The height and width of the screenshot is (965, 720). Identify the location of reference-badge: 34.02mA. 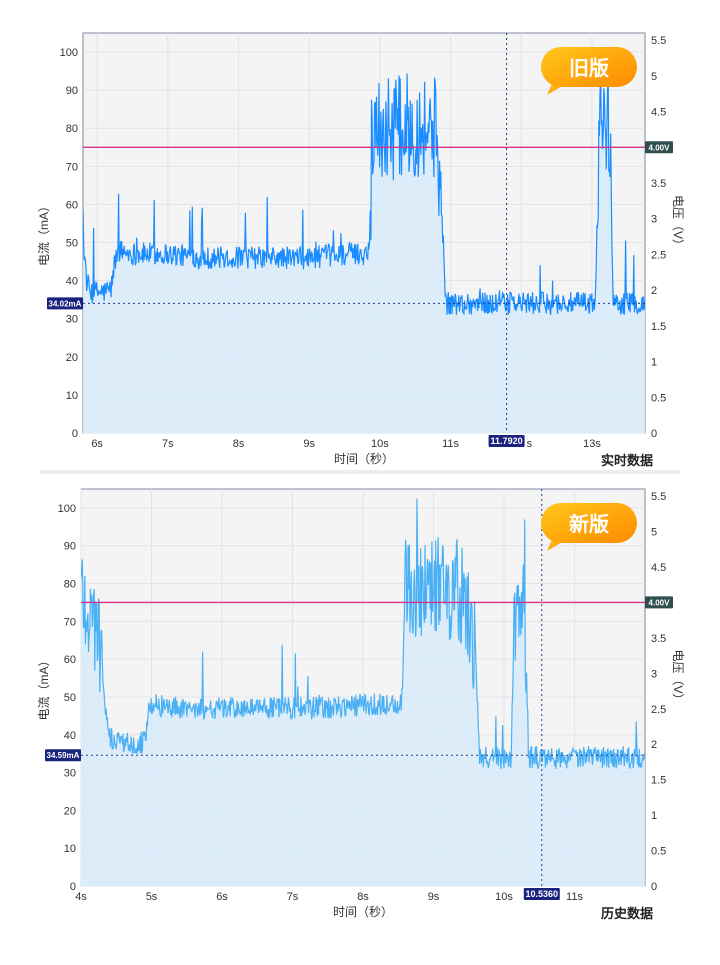
(65, 303).